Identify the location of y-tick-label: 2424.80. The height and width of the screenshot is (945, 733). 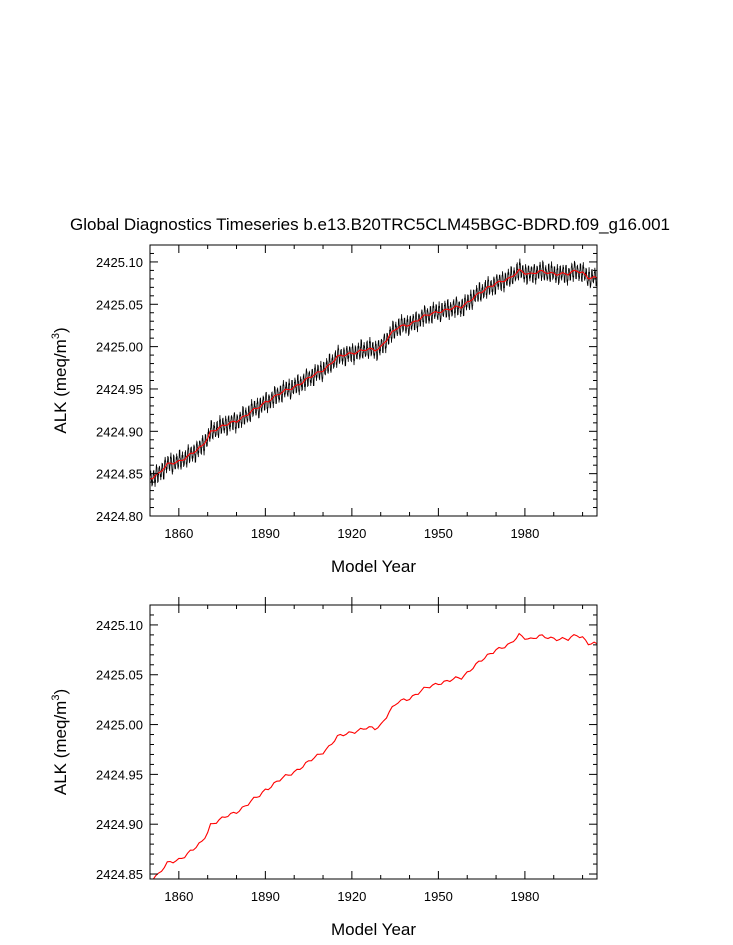
(119, 516).